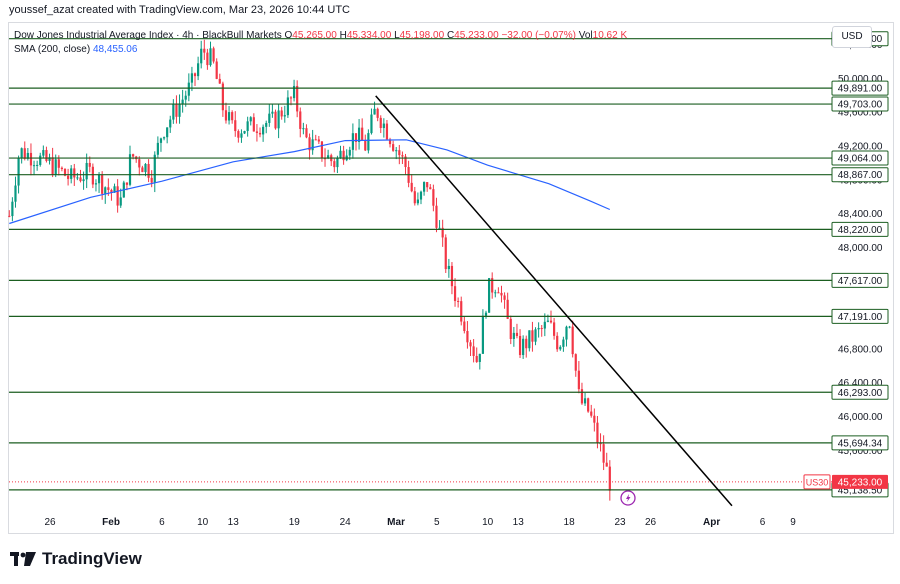  What do you see at coordinates (860, 451) in the screenshot?
I see `y-tick-label: 45,600.00` at bounding box center [860, 451].